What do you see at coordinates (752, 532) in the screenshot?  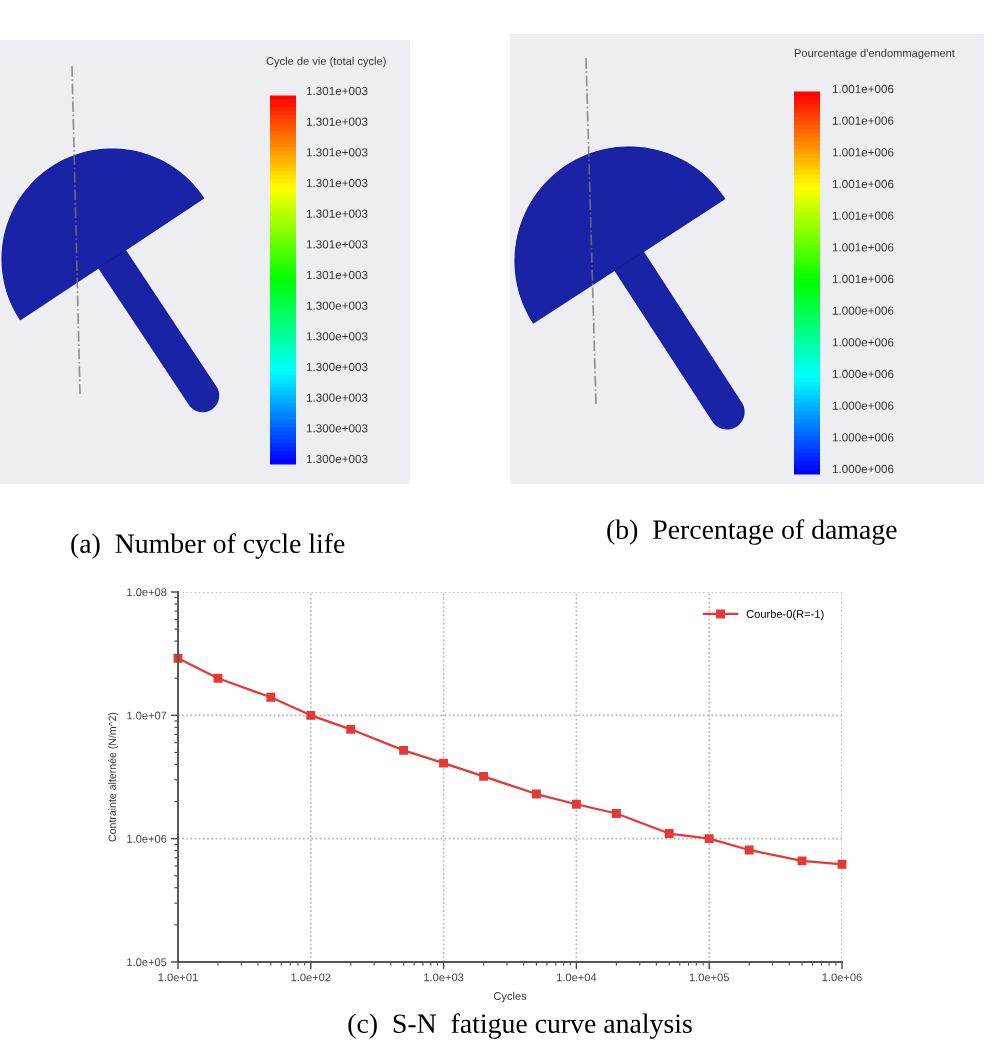 I see `text: (b) Percentage of damage` at bounding box center [752, 532].